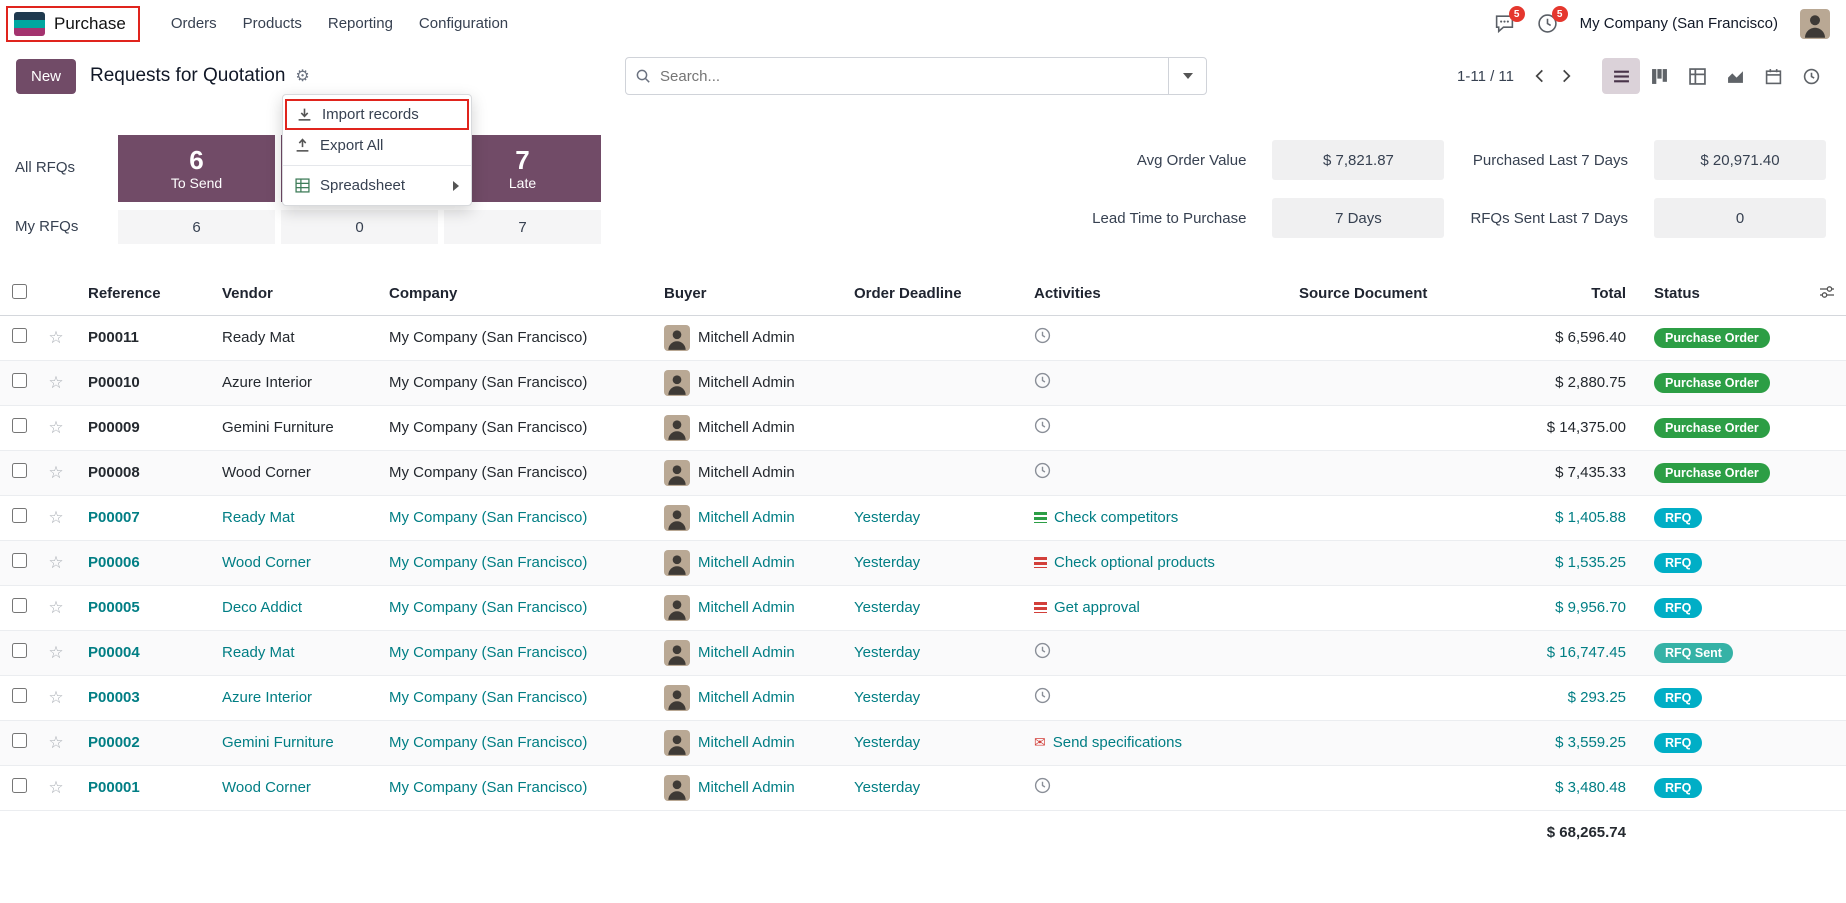 The image size is (1846, 903). I want to click on activity-link: ✉ Send specifications, so click(1108, 742).